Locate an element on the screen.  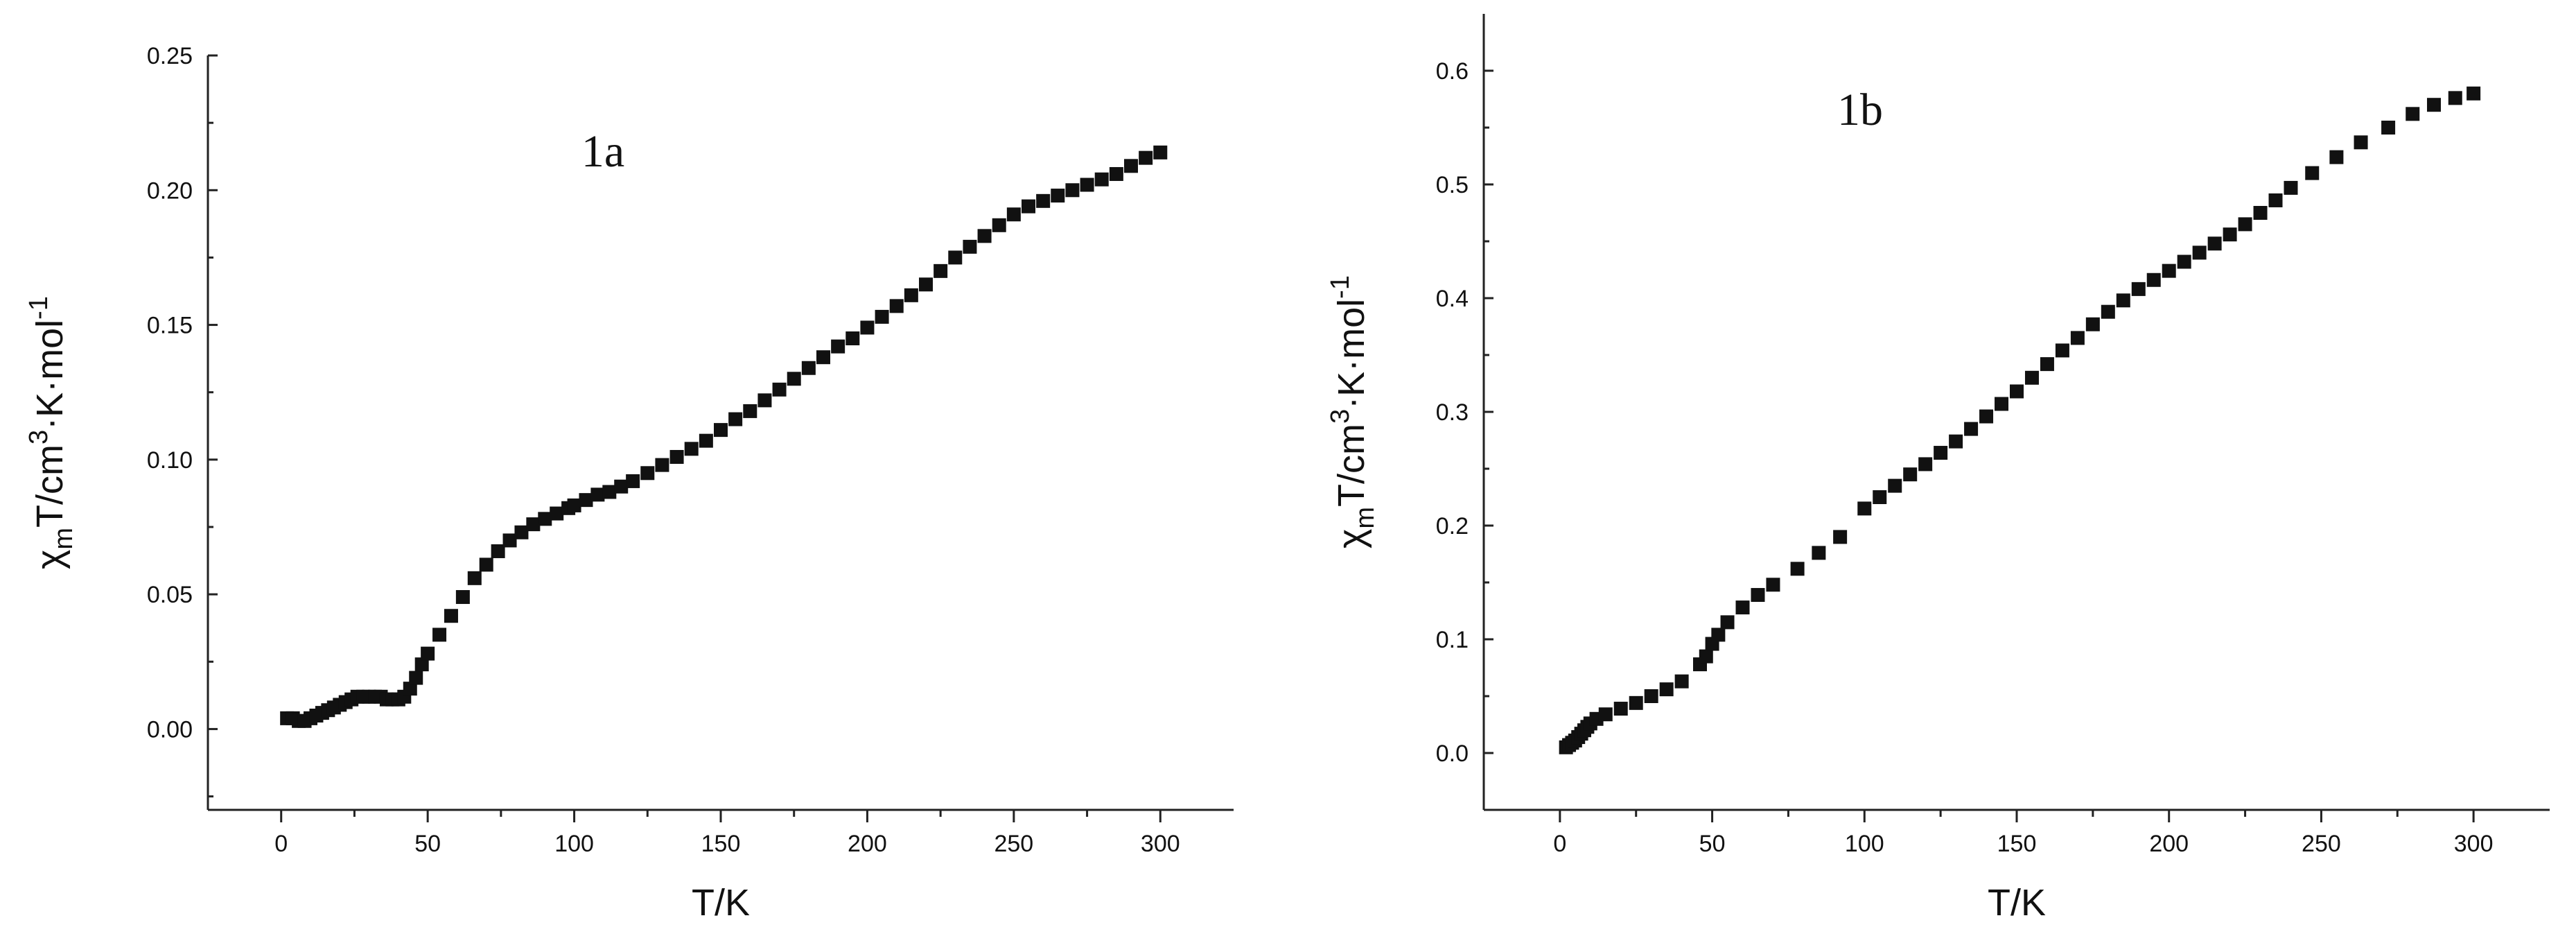
chart-1b-y-tick-label: 0.2 is located at coordinates (1452, 526).